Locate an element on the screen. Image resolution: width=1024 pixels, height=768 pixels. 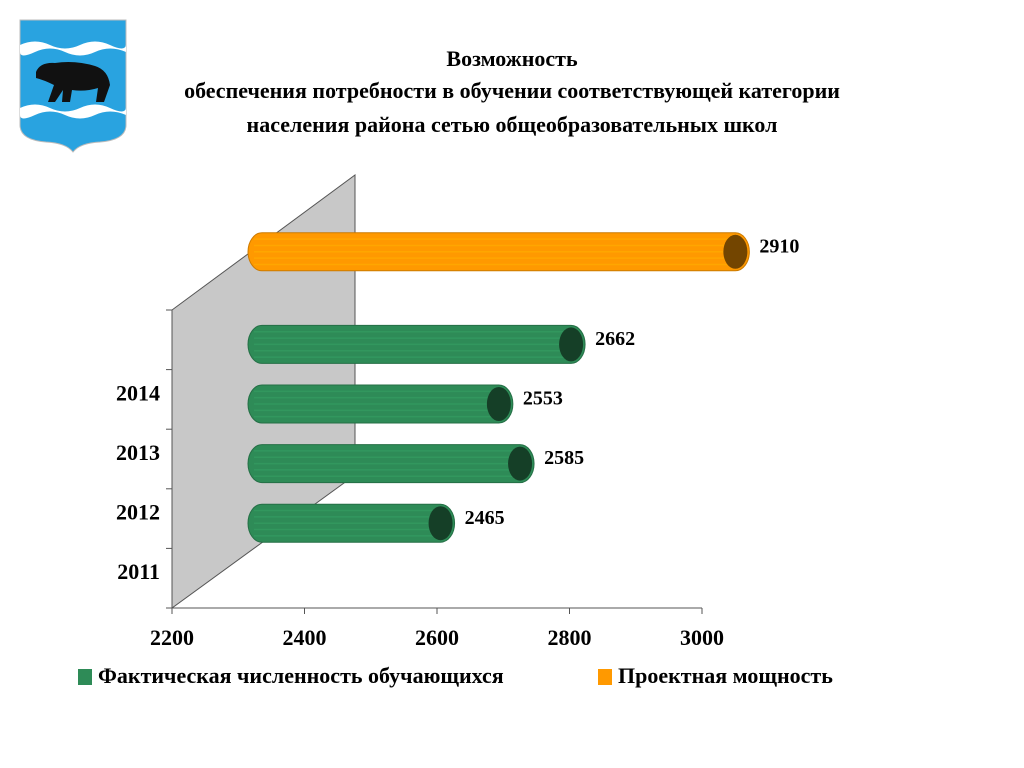
data-label: 2662 is located at coordinates (615, 339).